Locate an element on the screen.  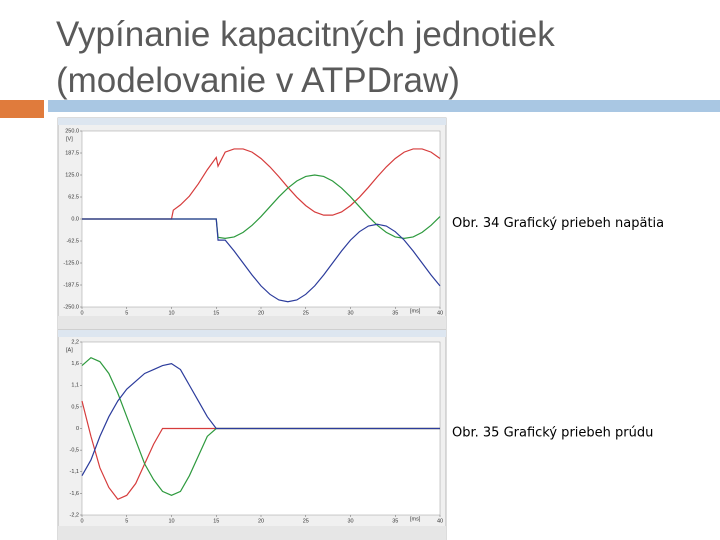
y-tick-label: 1,6 is located at coordinates (75, 364).